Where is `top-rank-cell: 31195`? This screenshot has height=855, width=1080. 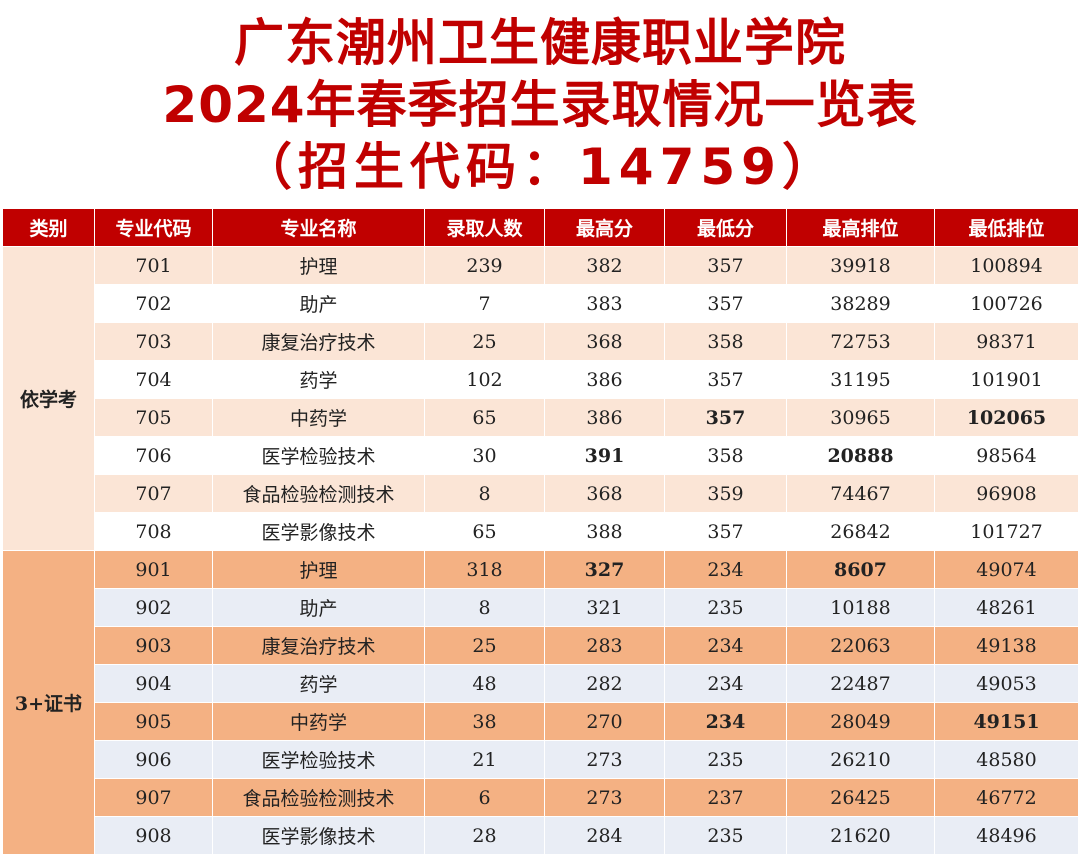
top-rank-cell: 31195 is located at coordinates (860, 379).